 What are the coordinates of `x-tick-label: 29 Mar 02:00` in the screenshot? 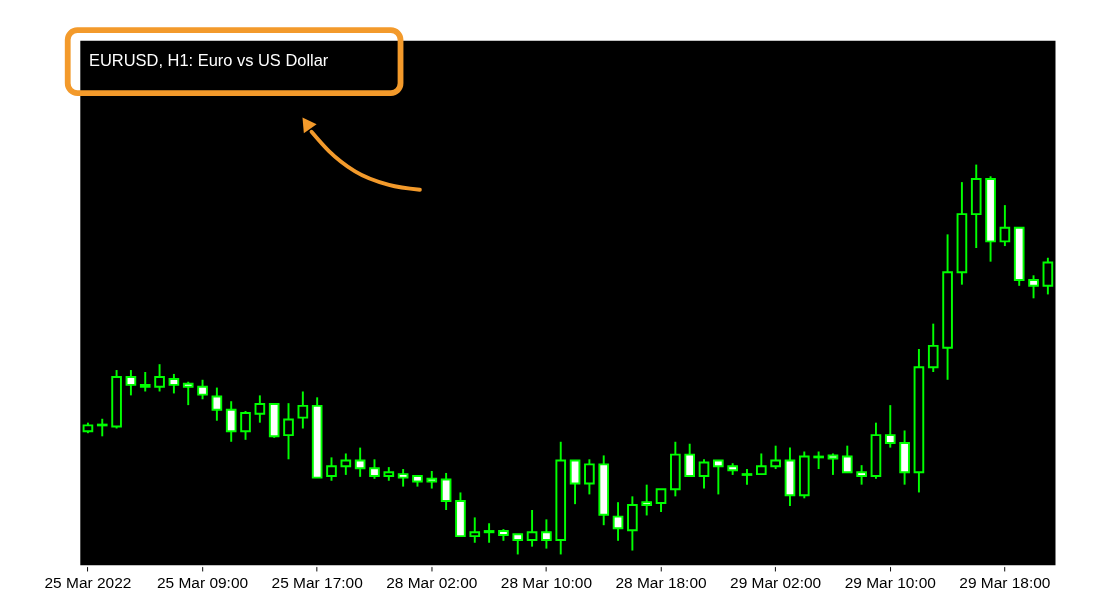 It's located at (776, 582).